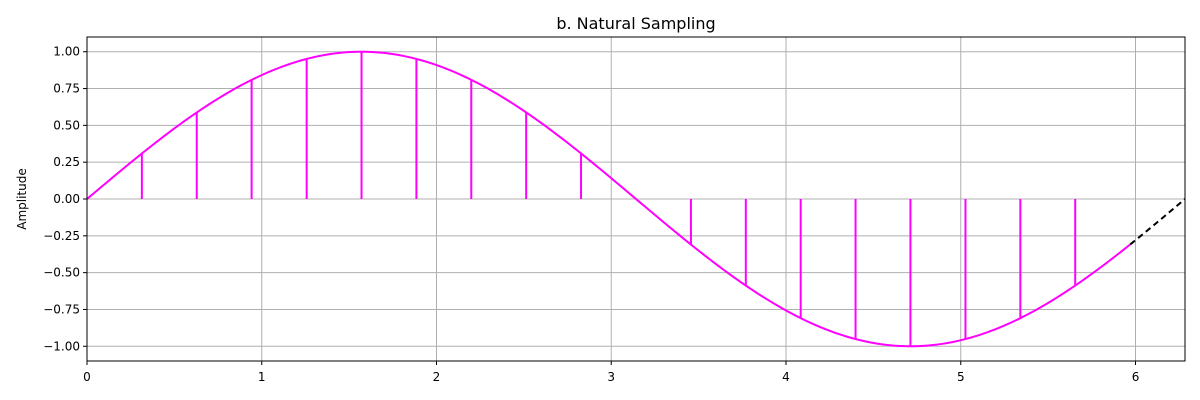 This screenshot has width=1200, height=400. I want to click on x-tick-label: 3, so click(611, 377).